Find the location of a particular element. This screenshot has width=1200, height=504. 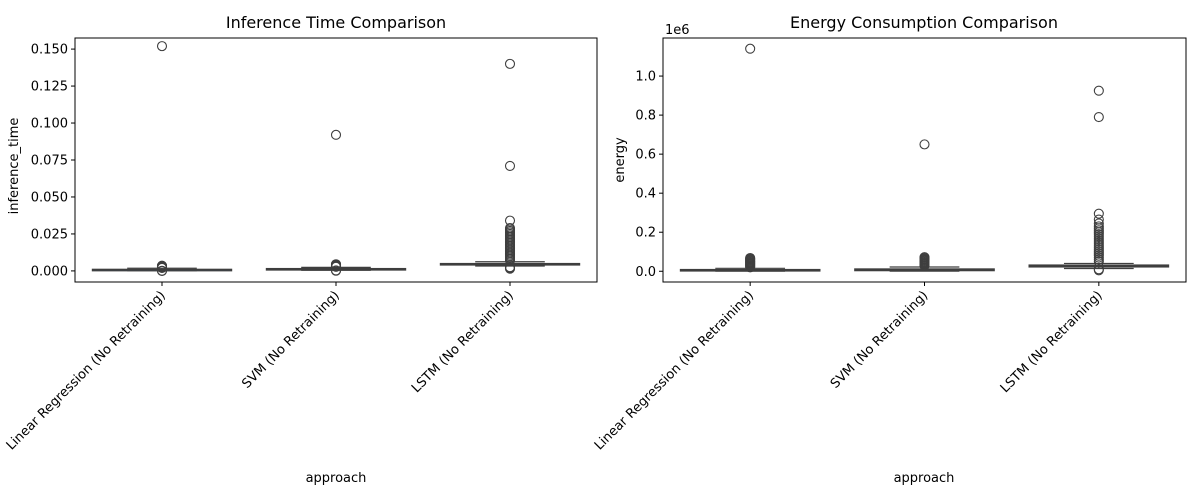

y-tick-label: 0.025 is located at coordinates (49, 234).